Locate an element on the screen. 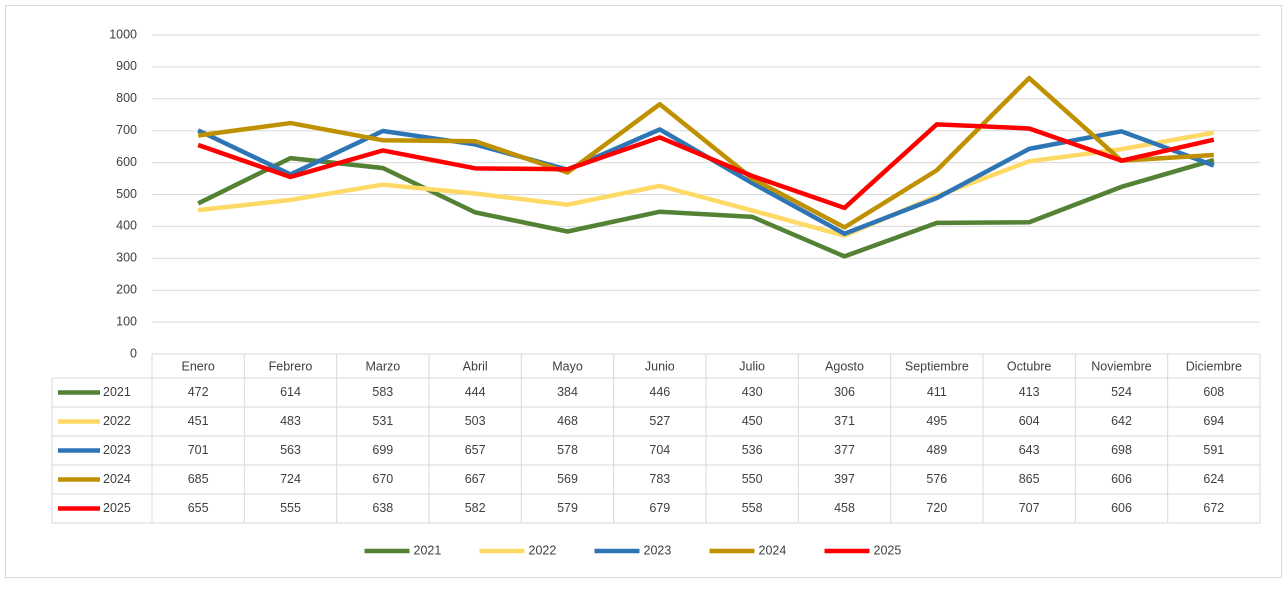 The width and height of the screenshot is (1288, 589). table-value: 685 is located at coordinates (198, 479).